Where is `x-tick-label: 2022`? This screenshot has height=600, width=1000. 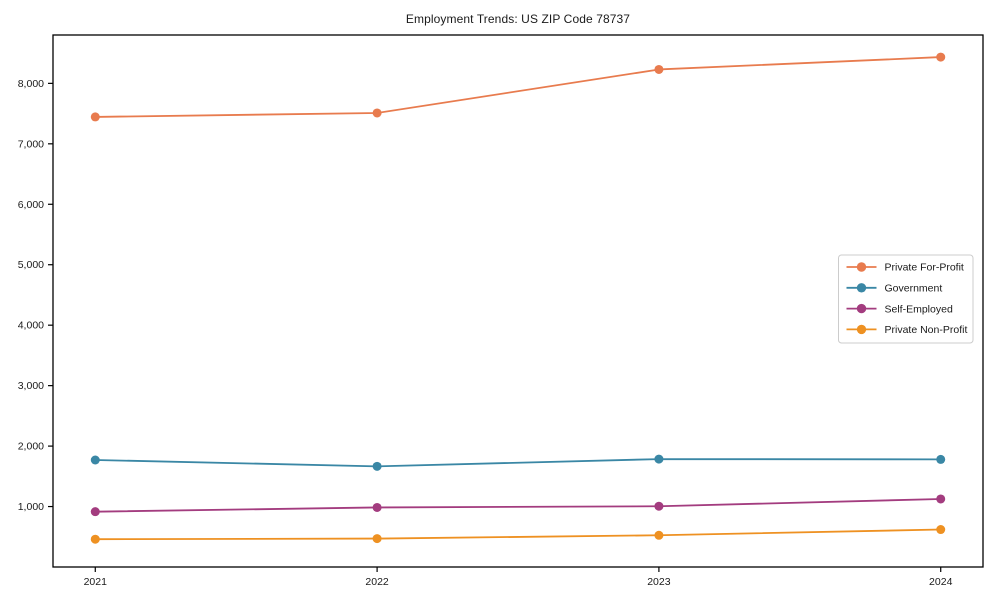 x-tick-label: 2022 is located at coordinates (377, 582).